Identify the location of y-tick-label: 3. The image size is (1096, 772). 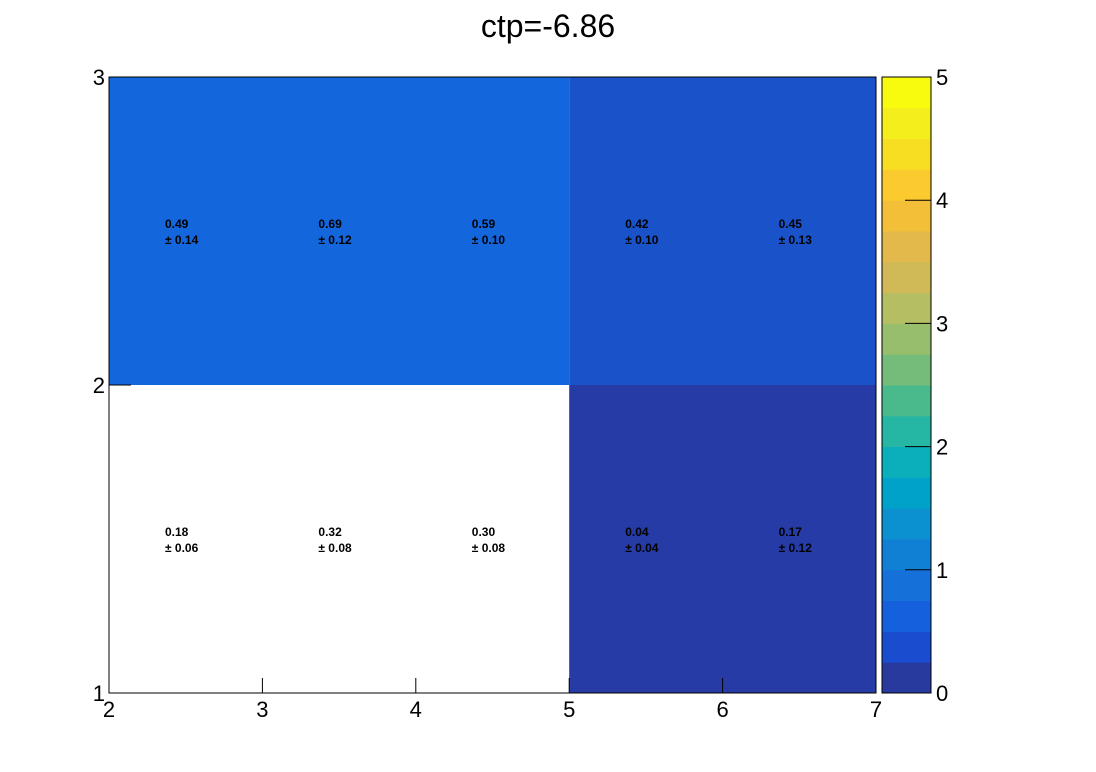
(99, 77).